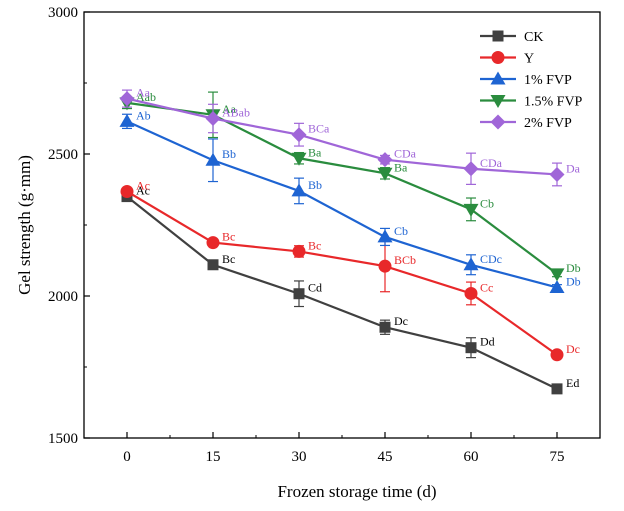 The width and height of the screenshot is (624, 511). What do you see at coordinates (548, 80) in the screenshot?
I see `legend-label: 1% FVP` at bounding box center [548, 80].